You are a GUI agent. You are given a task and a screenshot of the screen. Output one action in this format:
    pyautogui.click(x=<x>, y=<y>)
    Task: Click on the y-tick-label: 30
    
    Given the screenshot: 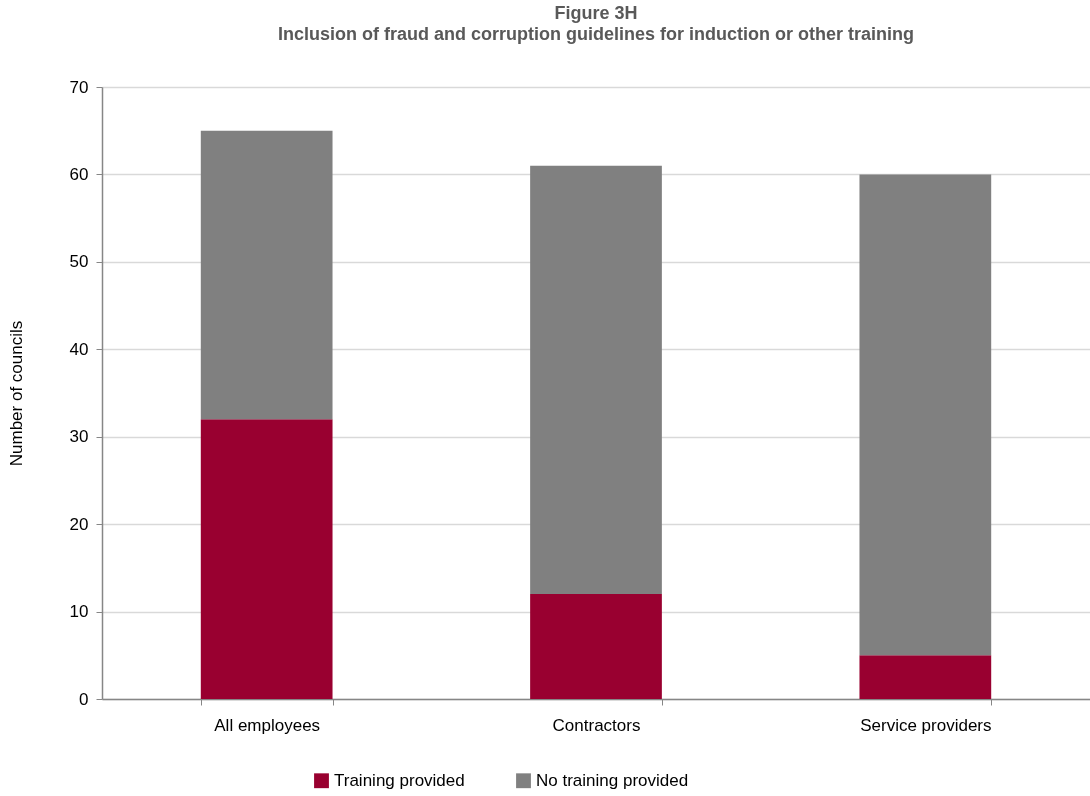 What is the action you would take?
    pyautogui.click(x=79, y=437)
    